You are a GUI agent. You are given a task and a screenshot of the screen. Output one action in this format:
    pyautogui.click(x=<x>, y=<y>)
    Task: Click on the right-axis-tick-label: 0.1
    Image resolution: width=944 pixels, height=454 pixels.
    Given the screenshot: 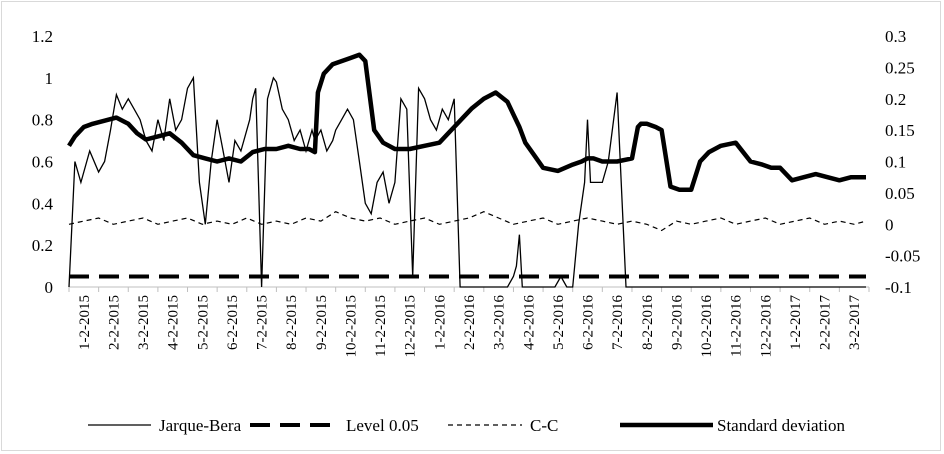 What is the action you would take?
    pyautogui.click(x=895, y=162)
    